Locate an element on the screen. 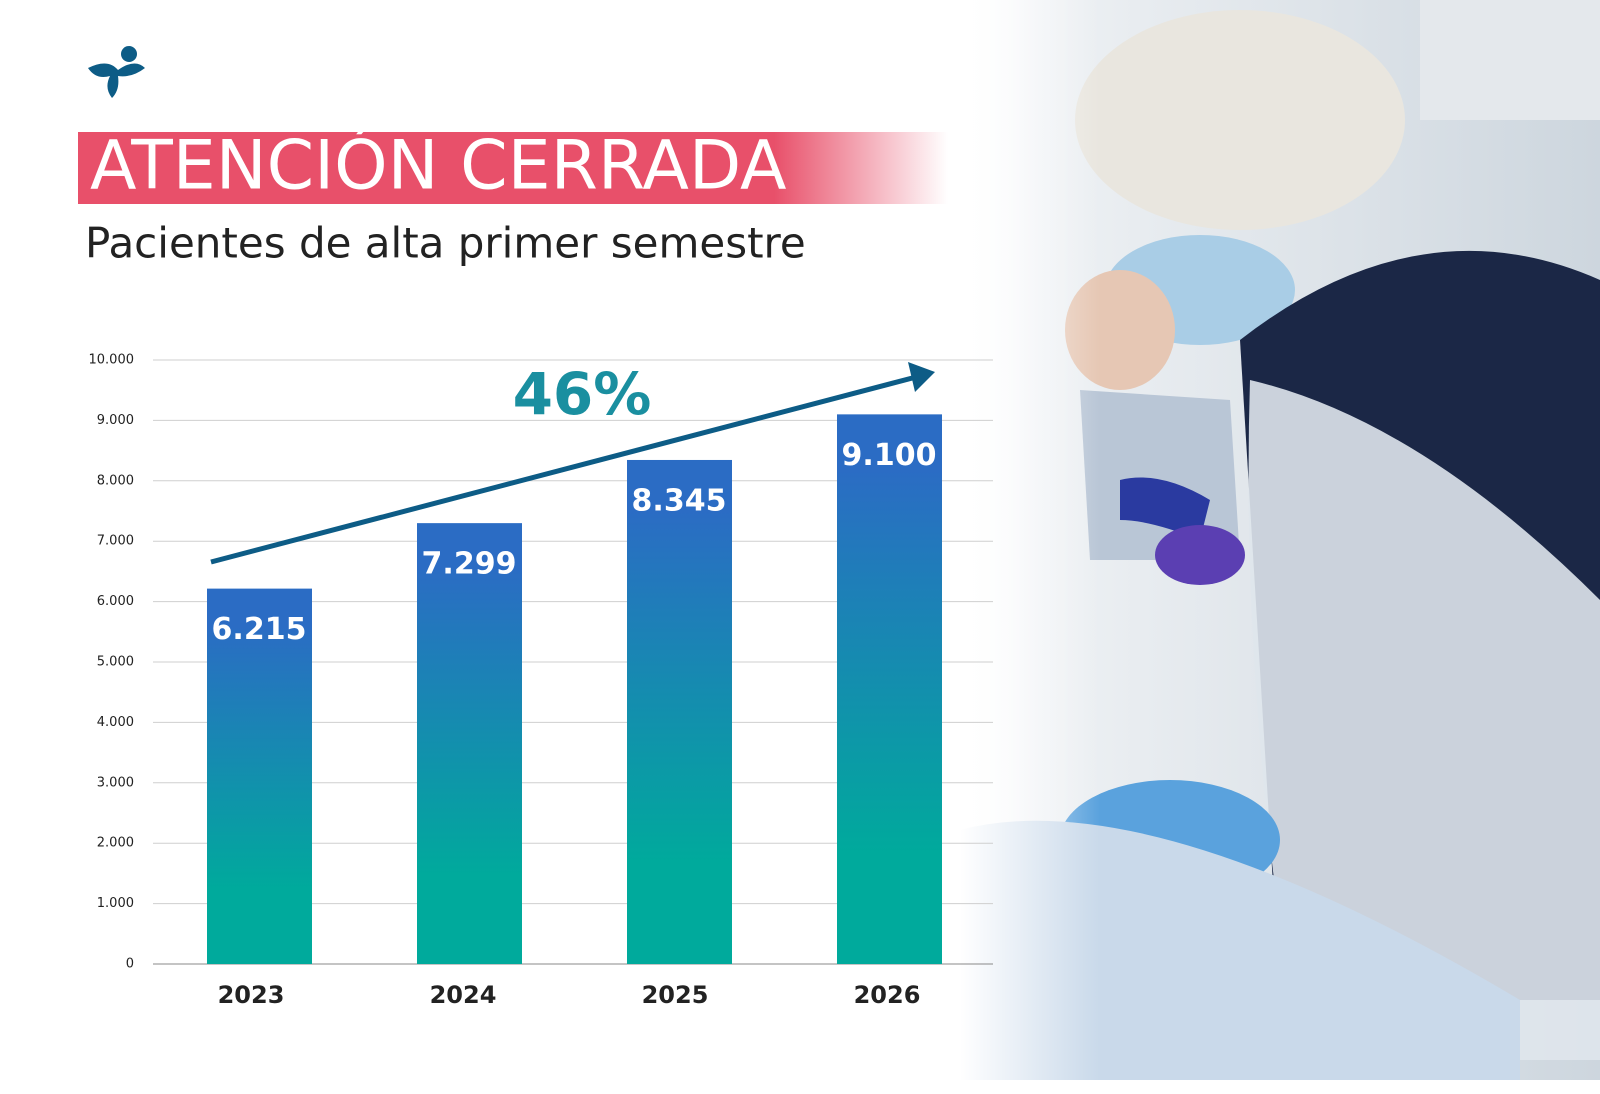 This screenshot has height=1094, width=1600. x-tick-label: 2026 is located at coordinates (887, 995).